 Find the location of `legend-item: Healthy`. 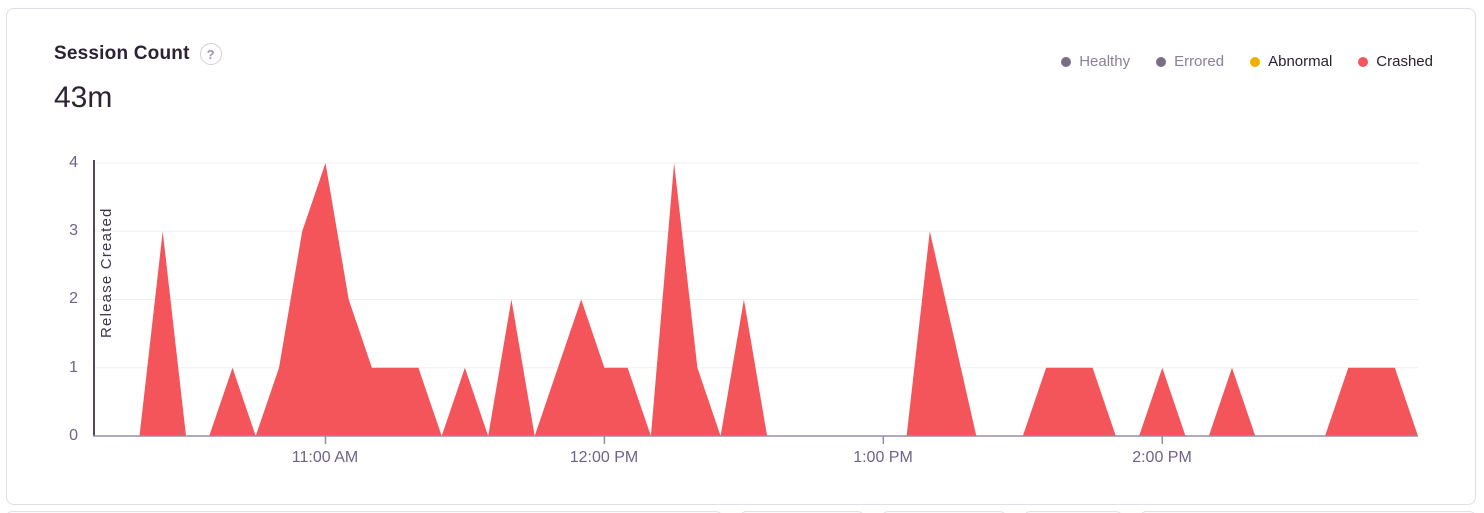

legend-item: Healthy is located at coordinates (1095, 61).